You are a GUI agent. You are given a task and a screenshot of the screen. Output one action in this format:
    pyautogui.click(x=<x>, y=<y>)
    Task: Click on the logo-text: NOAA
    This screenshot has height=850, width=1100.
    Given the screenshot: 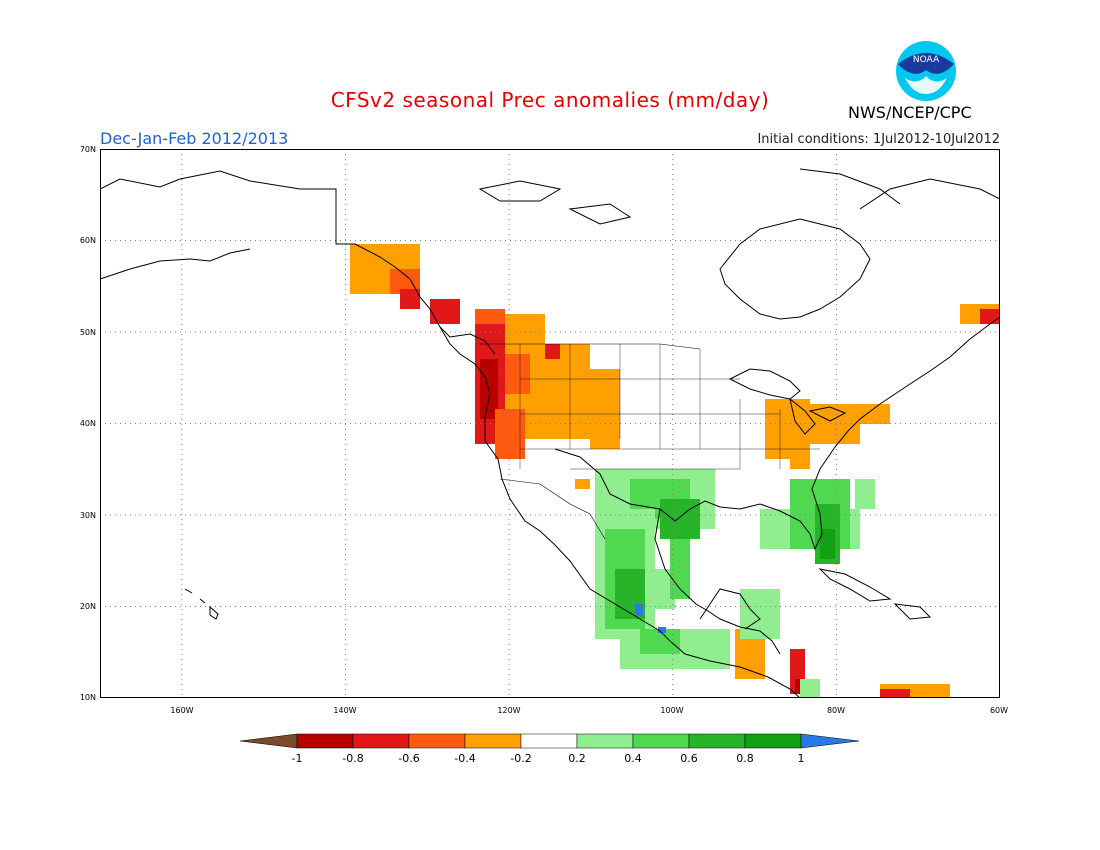 What is the action you would take?
    pyautogui.click(x=926, y=60)
    